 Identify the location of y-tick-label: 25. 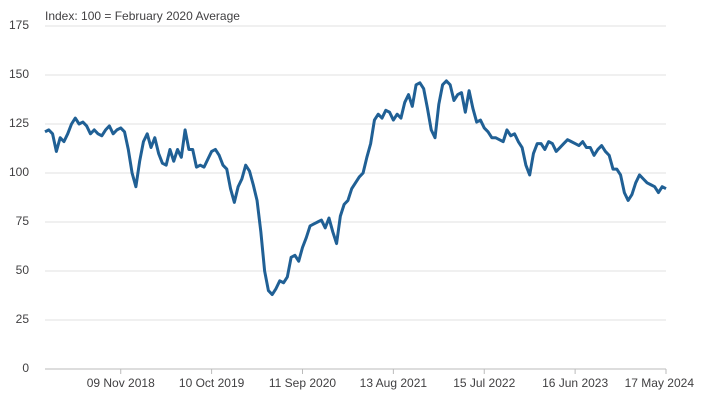
(23, 319).